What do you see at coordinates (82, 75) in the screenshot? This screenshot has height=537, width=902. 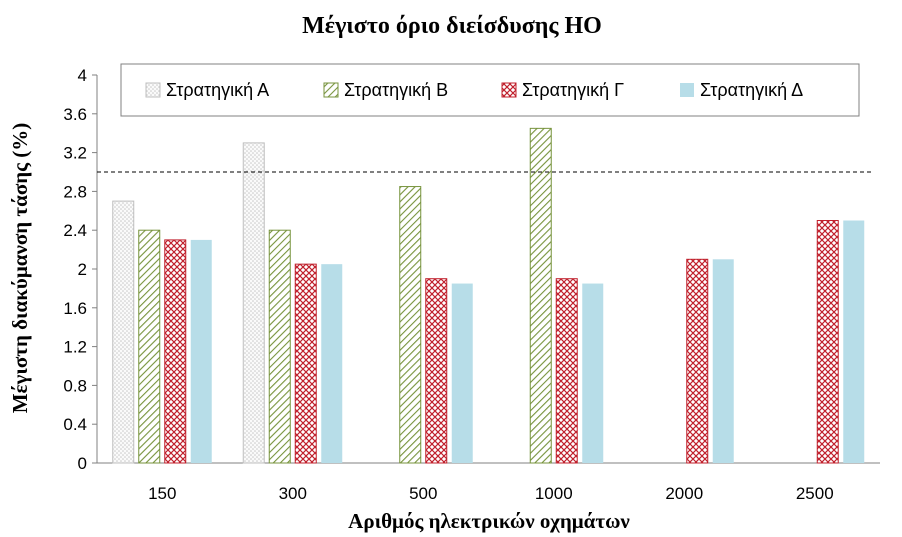 I see `y-tick-label: 4` at bounding box center [82, 75].